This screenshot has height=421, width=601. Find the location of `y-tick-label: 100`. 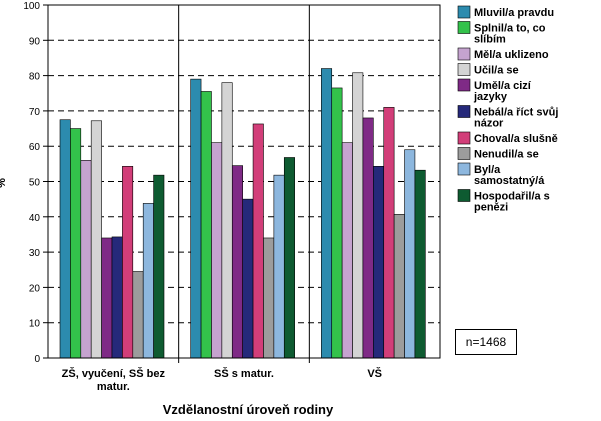

y-tick-label: 100 is located at coordinates (31, 6).